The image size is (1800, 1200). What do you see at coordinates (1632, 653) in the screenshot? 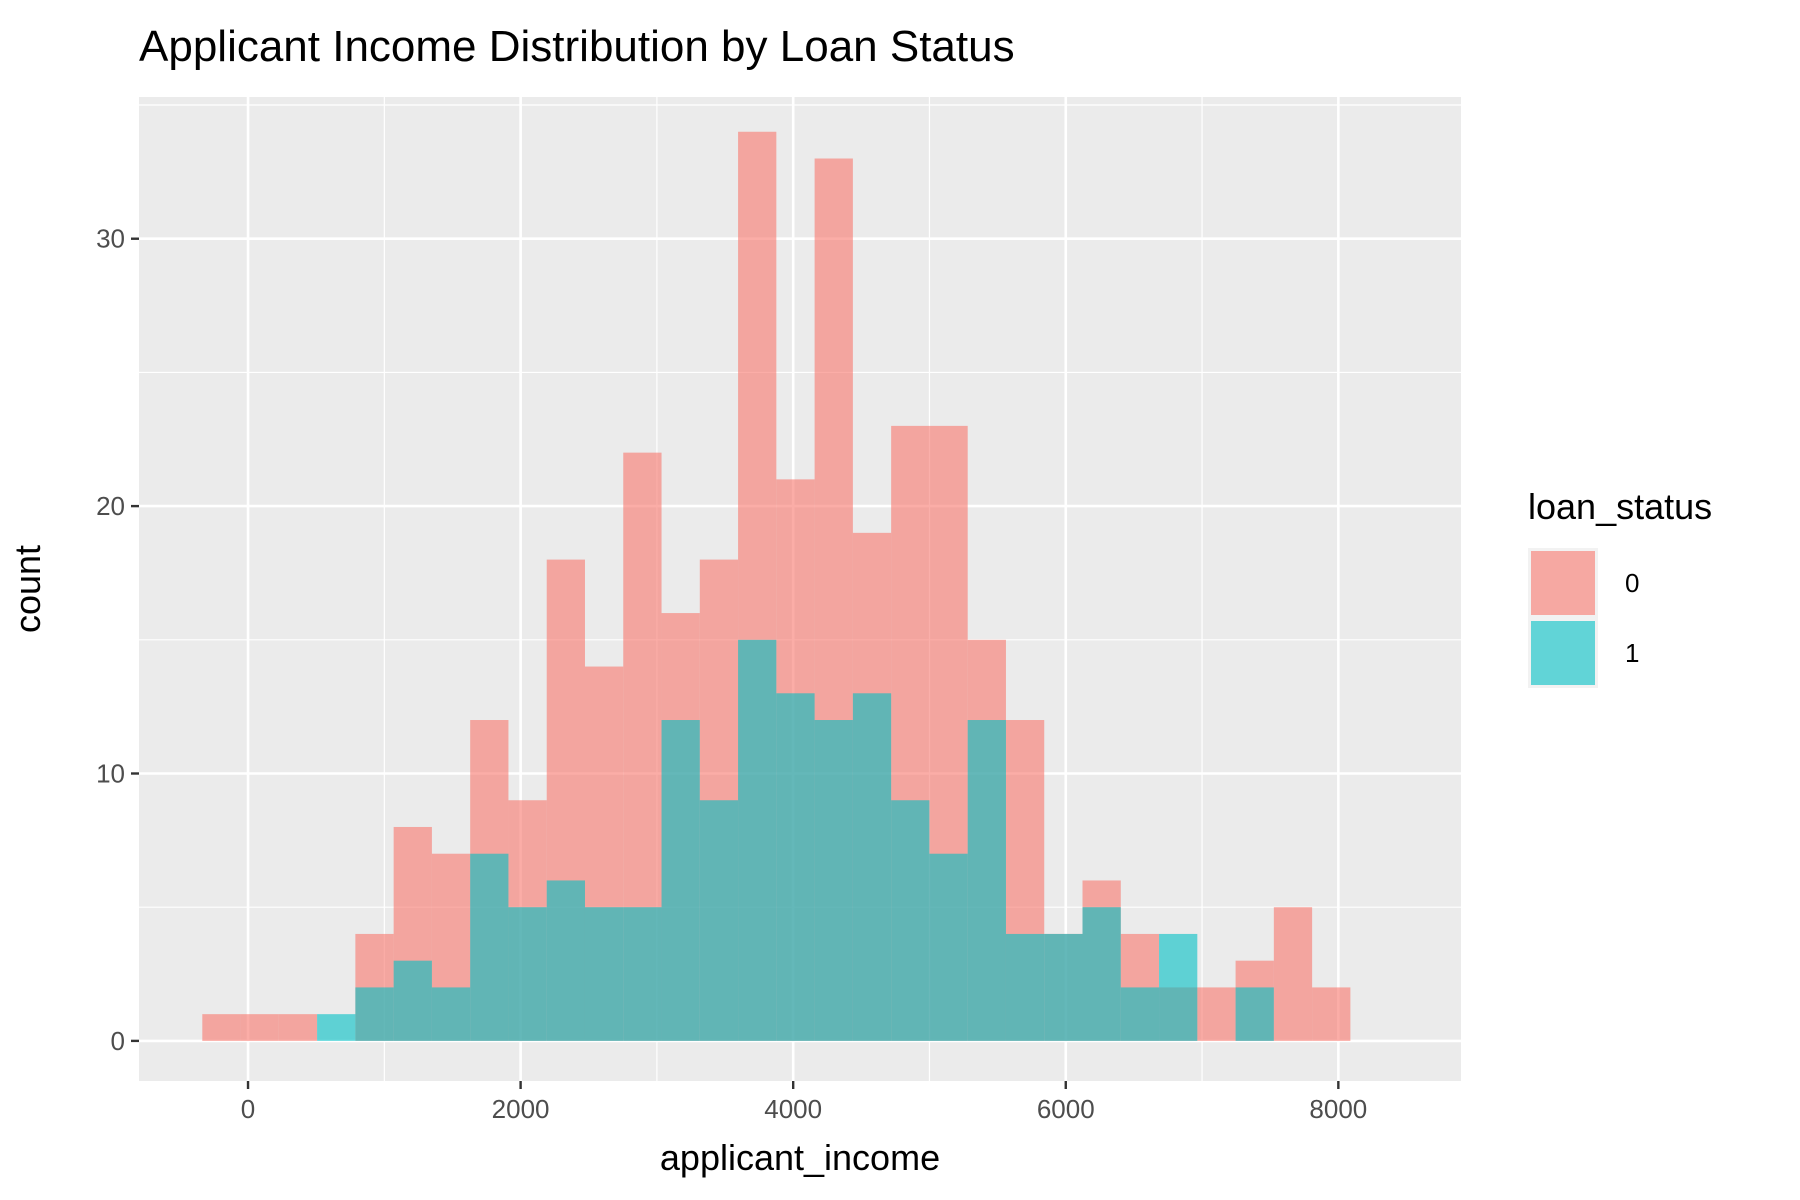
I see `legend-label-1: 1` at bounding box center [1632, 653].